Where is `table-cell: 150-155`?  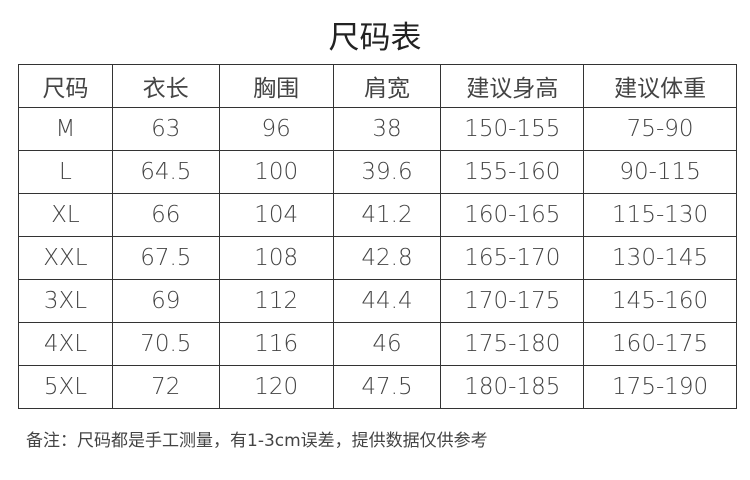
table-cell: 150-155 is located at coordinates (512, 129).